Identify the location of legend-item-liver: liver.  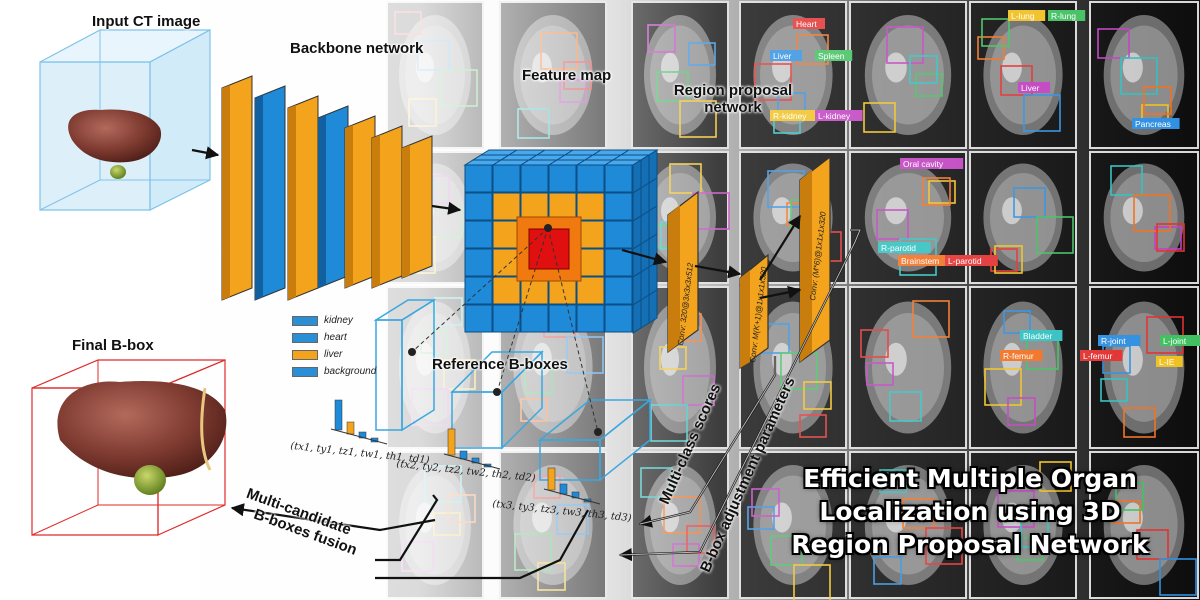
(334, 354).